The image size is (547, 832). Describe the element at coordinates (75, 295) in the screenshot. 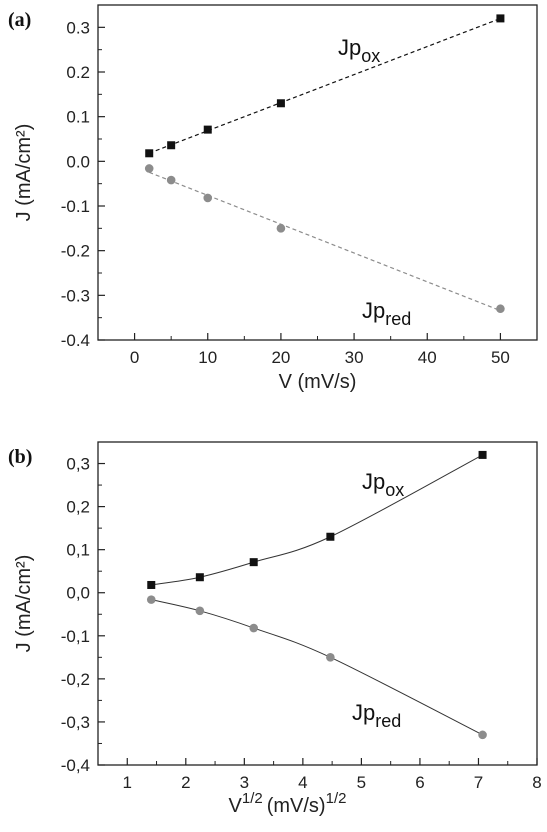

I see `y-tick-label: -0.3` at that location.